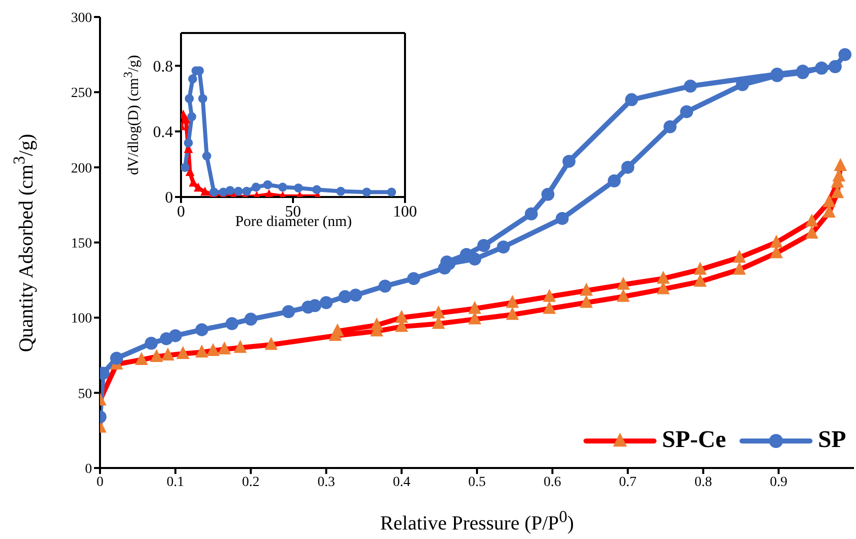 Image resolution: width=856 pixels, height=539 pixels. What do you see at coordinates (694, 440) in the screenshot?
I see `legend-label: SP-Ce` at bounding box center [694, 440].